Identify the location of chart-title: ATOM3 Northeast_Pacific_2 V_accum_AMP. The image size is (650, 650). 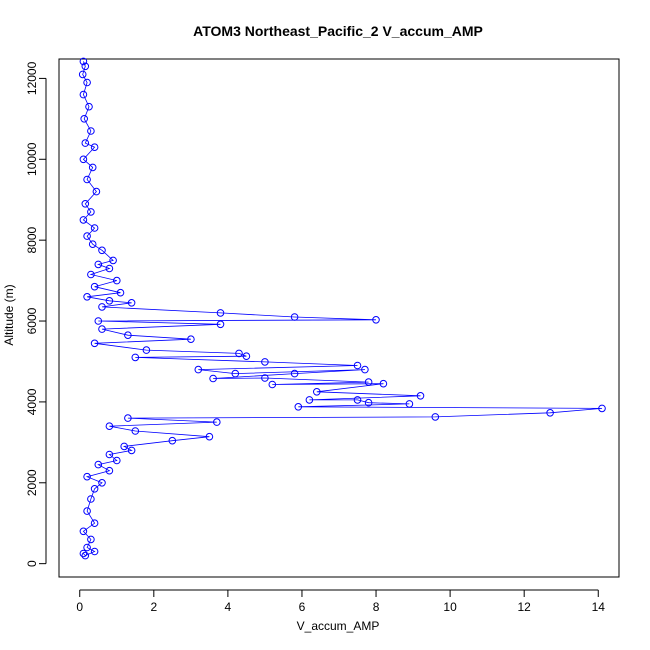
(338, 31).